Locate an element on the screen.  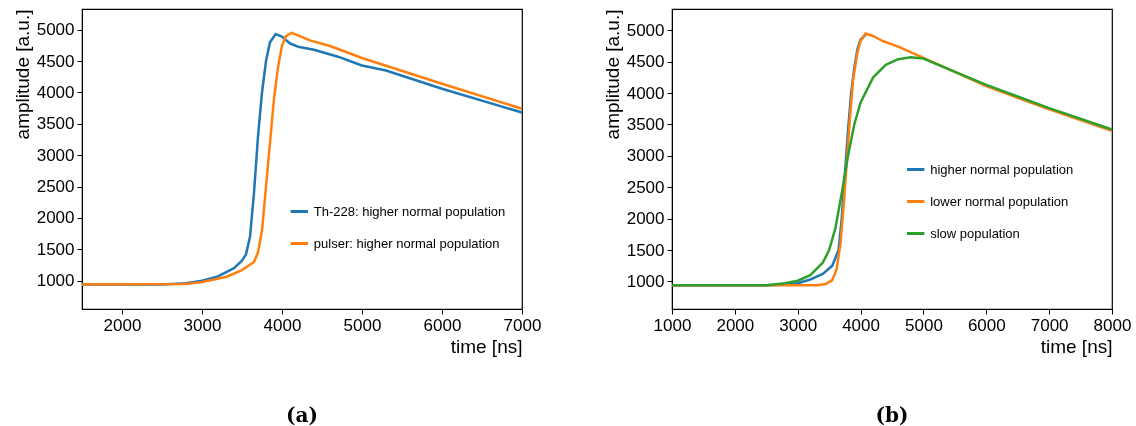
x-tick-label: 8000 is located at coordinates (1112, 325).